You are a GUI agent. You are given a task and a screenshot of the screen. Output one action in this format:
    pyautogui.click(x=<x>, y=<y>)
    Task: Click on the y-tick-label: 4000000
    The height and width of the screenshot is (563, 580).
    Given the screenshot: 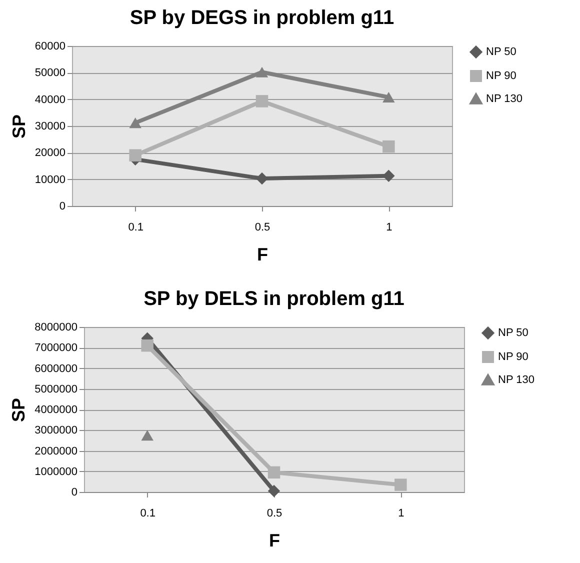 What is the action you would take?
    pyautogui.click(x=56, y=410)
    